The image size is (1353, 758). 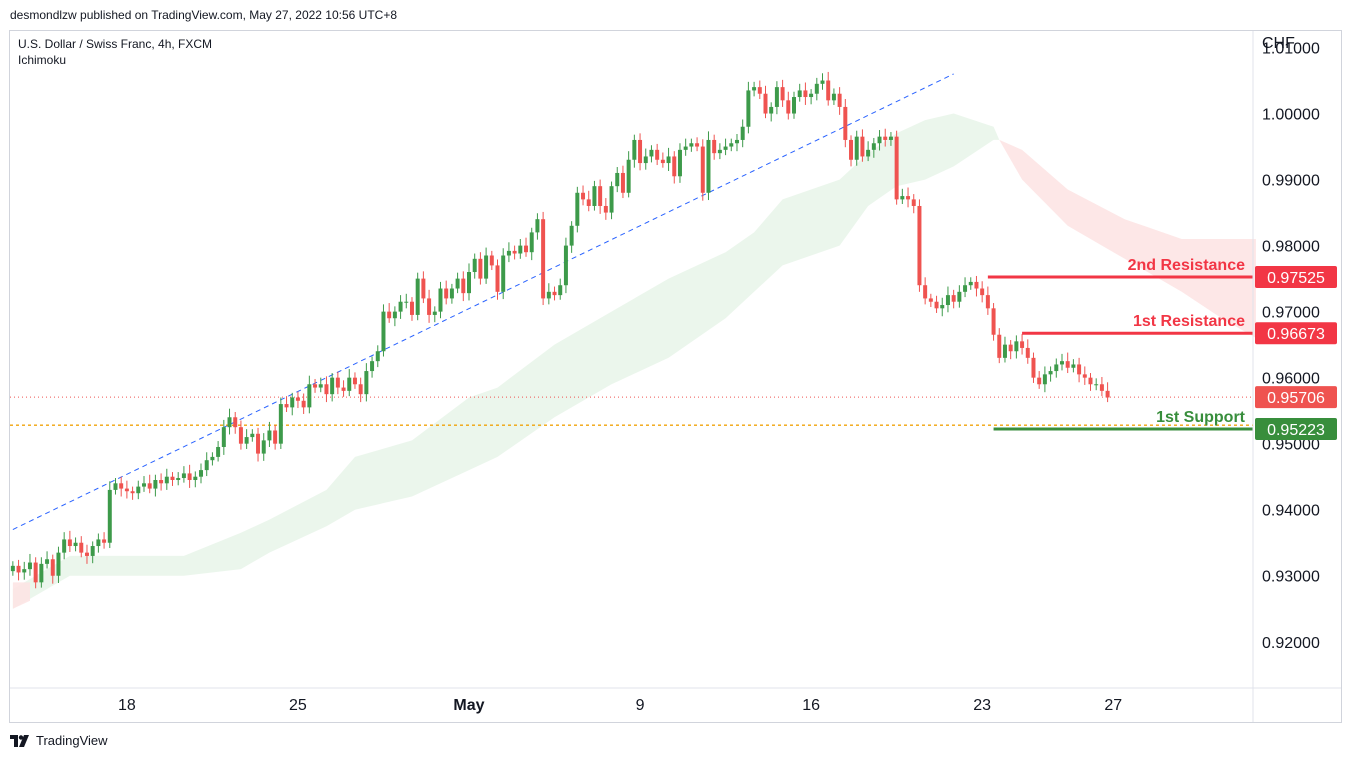 I want to click on level-label: 2nd Resistance, so click(x=1186, y=265).